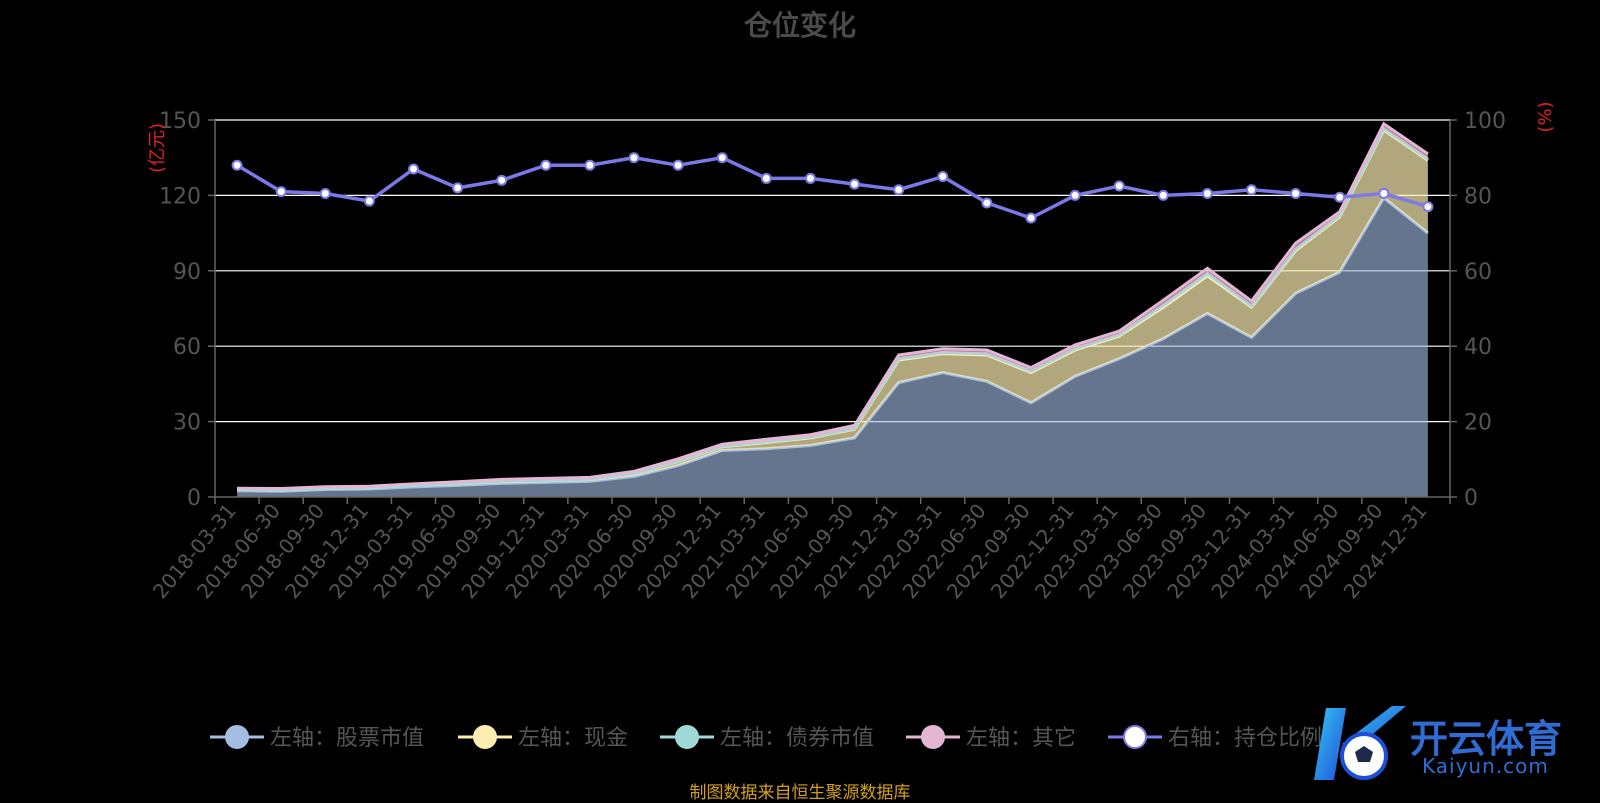 Image resolution: width=1600 pixels, height=803 pixels. What do you see at coordinates (180, 121) in the screenshot?
I see `y-left-tick-label: 150` at bounding box center [180, 121].